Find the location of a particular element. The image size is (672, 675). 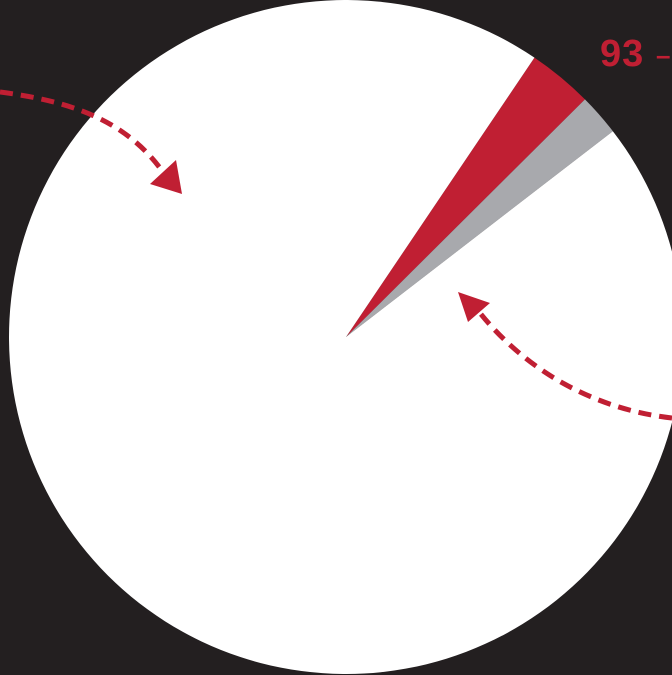

callout-label: 93 – is located at coordinates (635, 54).